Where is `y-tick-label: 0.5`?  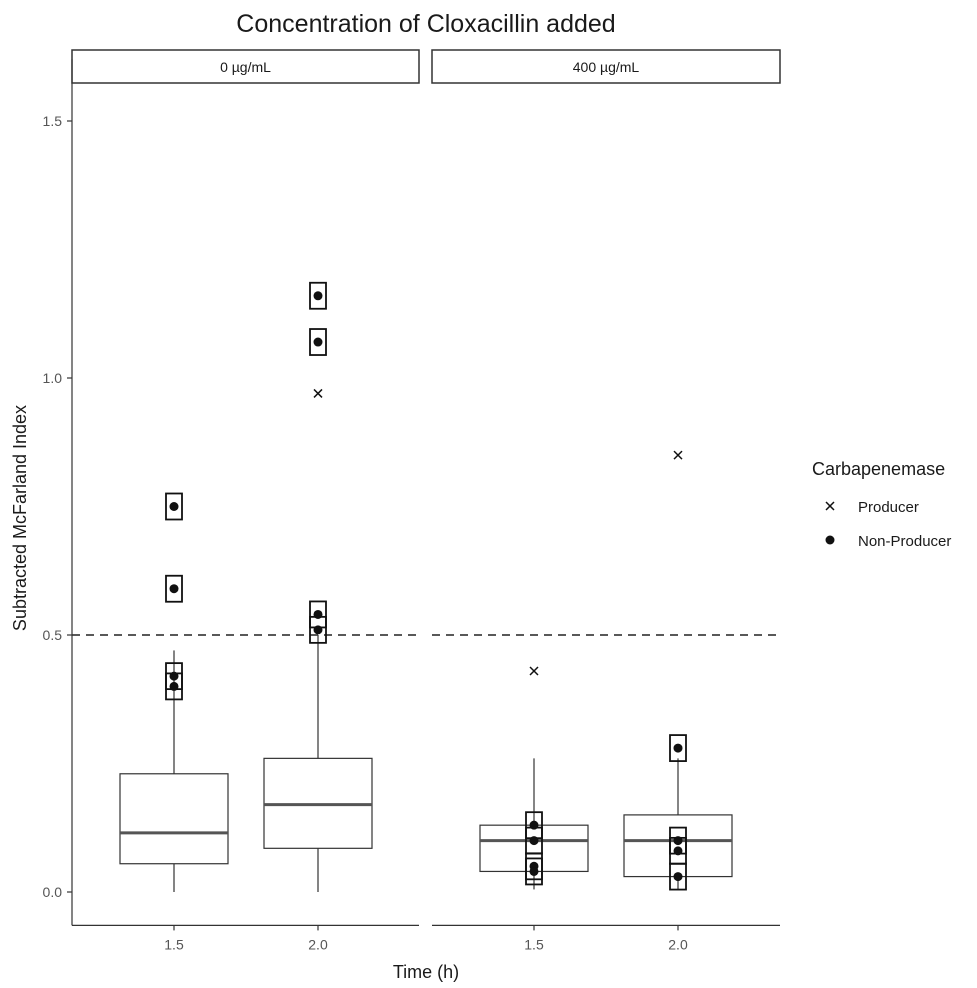
y-tick-label: 0.5 is located at coordinates (53, 635).